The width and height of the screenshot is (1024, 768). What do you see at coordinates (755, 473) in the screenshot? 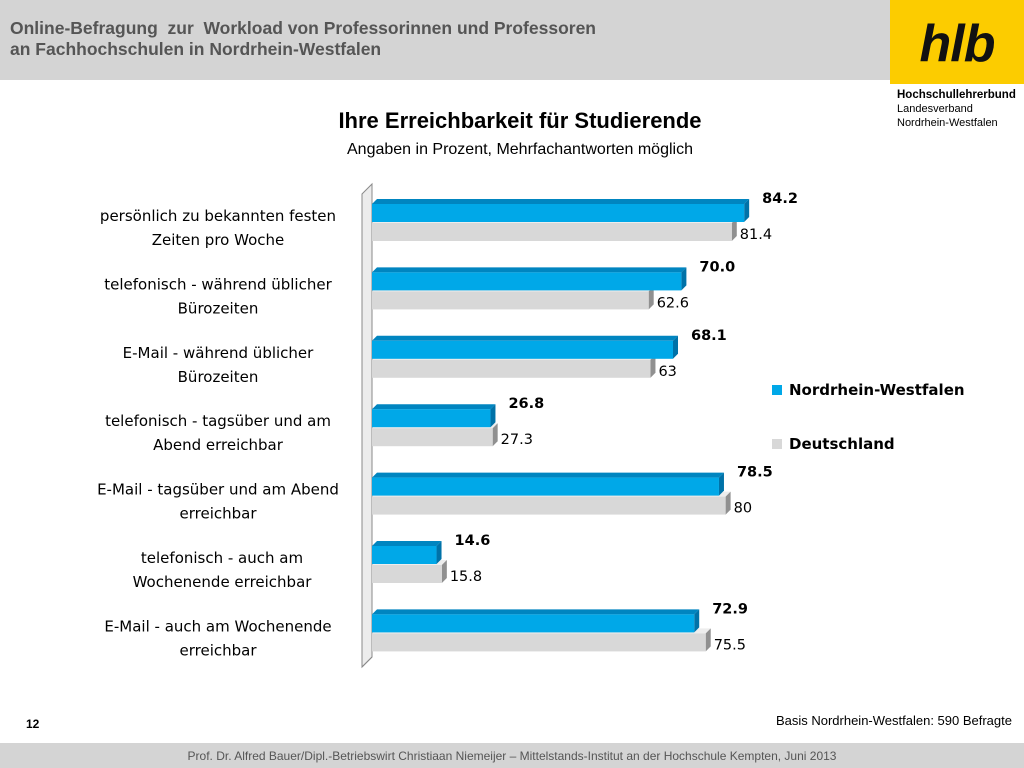
I see `value-label-nrw-4: 78.5` at bounding box center [755, 473].